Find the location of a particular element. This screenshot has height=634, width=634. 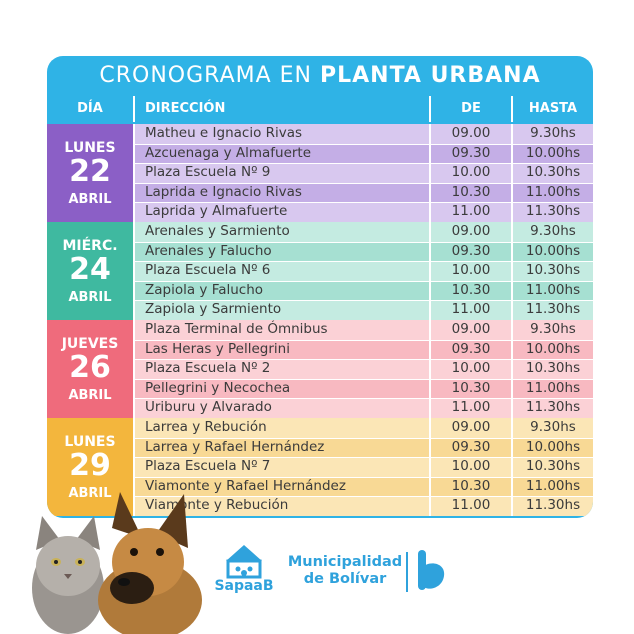

day-number: 29 is located at coordinates (90, 465).